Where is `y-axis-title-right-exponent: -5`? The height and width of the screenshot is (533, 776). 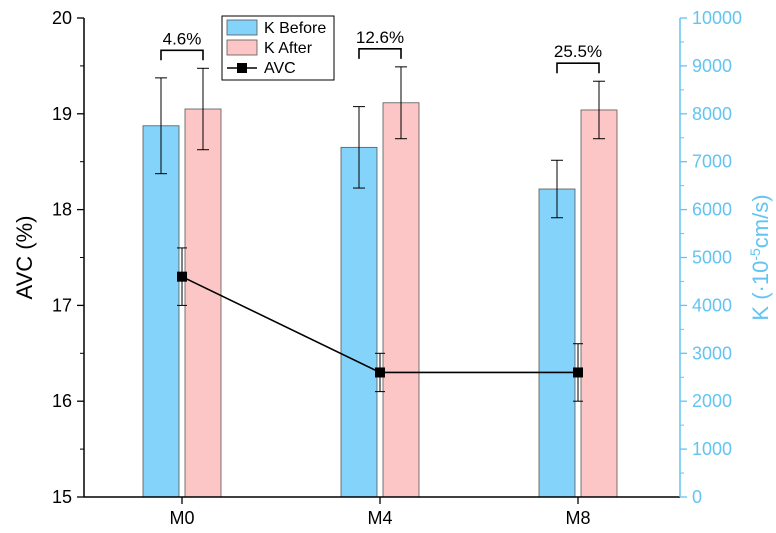
y-axis-title-right-exponent: -5 is located at coordinates (755, 254).